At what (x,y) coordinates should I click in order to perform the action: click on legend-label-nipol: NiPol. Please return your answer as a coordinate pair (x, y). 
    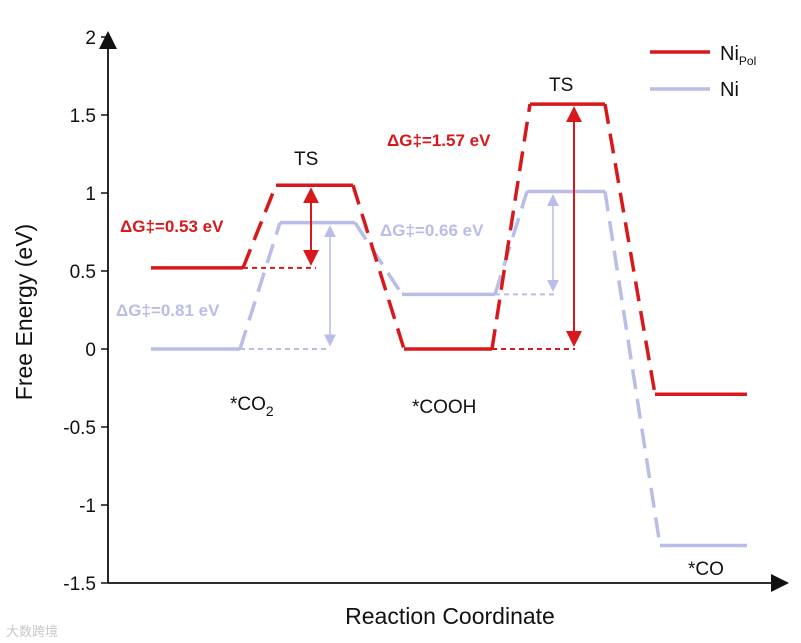
    Looking at the image, I should click on (738, 55).